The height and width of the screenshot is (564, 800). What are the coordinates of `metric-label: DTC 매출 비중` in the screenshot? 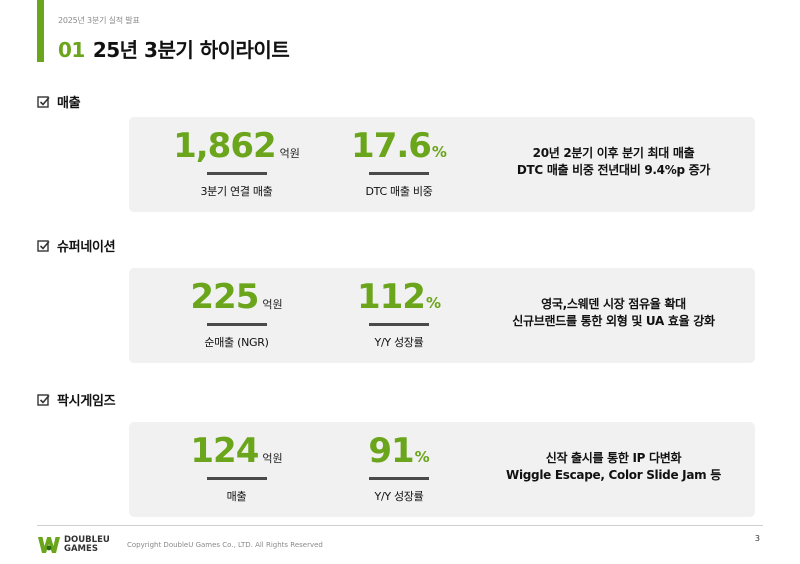 It's located at (399, 191).